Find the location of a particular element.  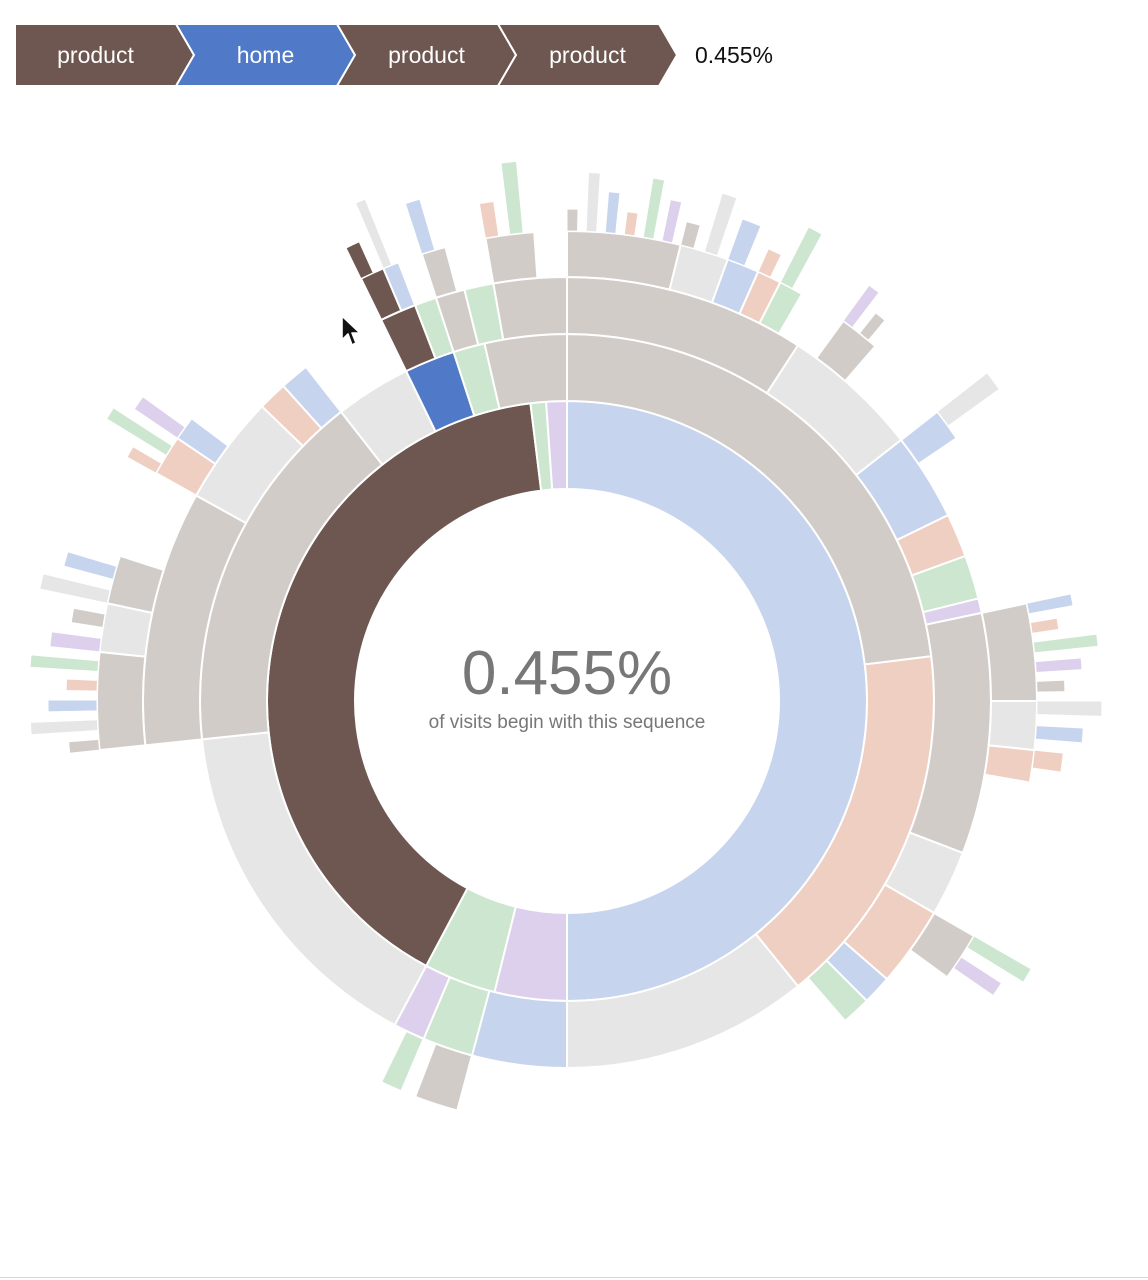

breadcrumb-percentage: 0.455% is located at coordinates (734, 55).